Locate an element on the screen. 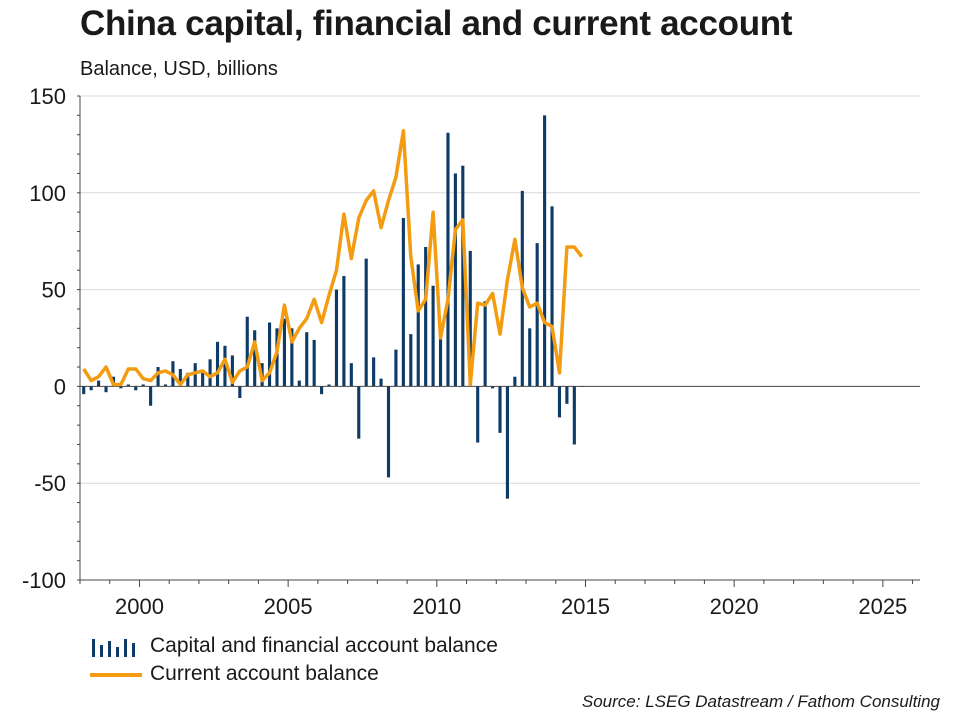 This screenshot has height=720, width=960. y-tick-label: -100 is located at coordinates (44, 580).